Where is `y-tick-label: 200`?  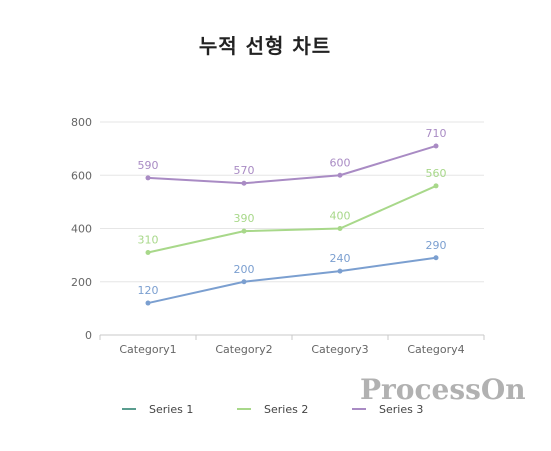 y-tick-label: 200 is located at coordinates (81, 282).